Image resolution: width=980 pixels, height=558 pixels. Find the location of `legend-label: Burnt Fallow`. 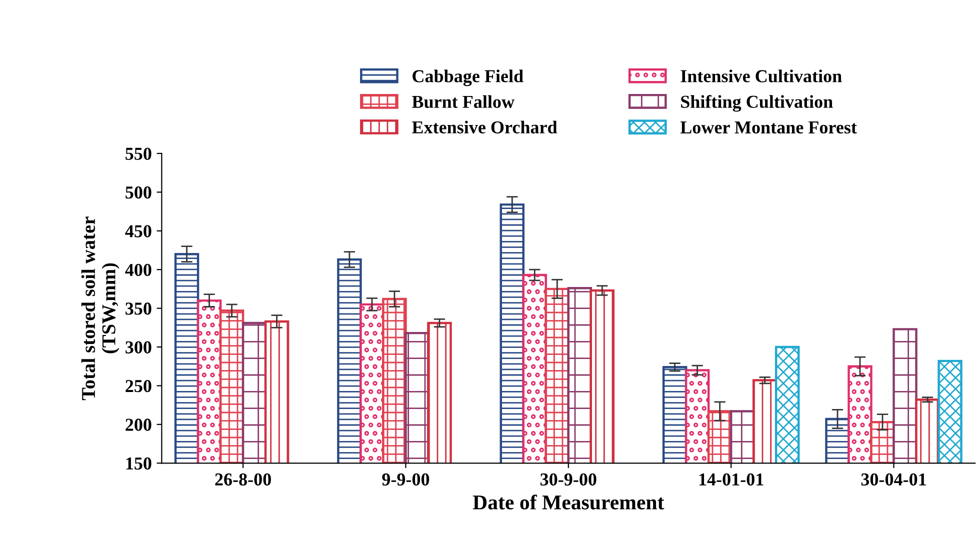

legend-label: Burnt Fallow is located at coordinates (463, 101).